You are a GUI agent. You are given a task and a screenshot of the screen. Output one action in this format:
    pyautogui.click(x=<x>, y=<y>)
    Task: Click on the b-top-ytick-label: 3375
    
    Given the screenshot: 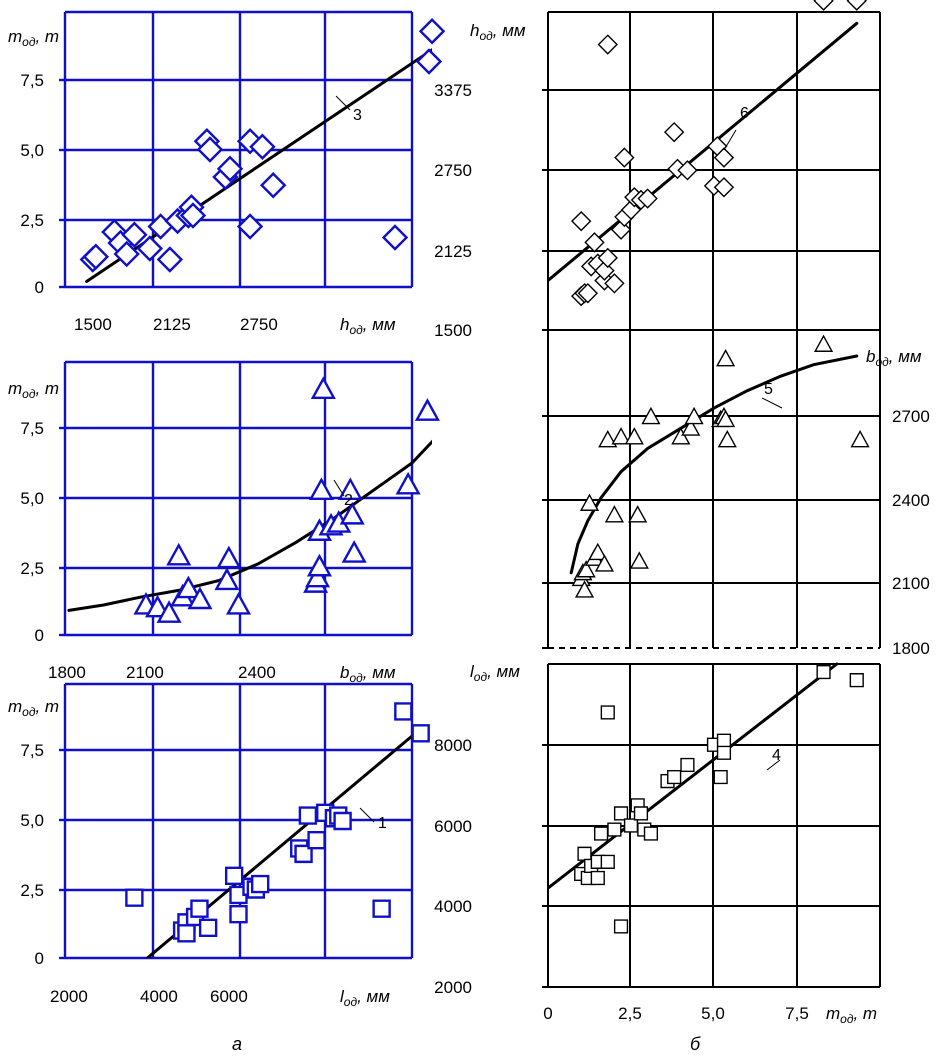 What is the action you would take?
    pyautogui.click(x=453, y=90)
    